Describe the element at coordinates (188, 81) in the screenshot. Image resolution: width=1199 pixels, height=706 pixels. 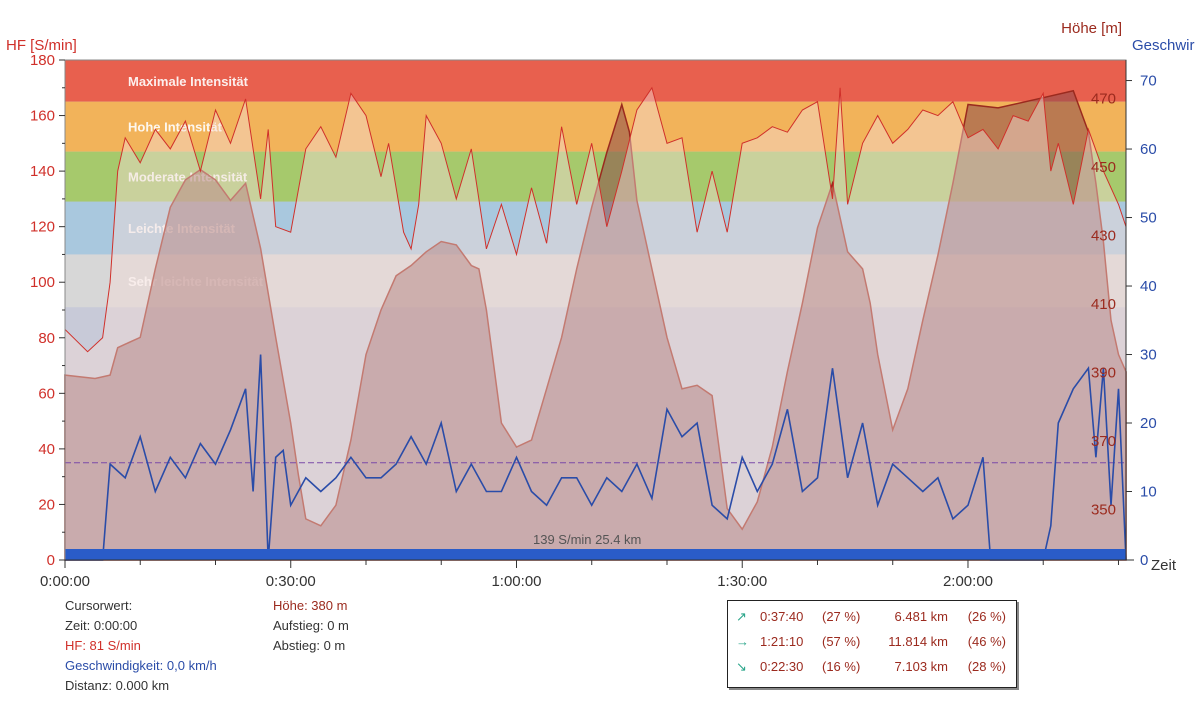
I see `zone-label: Maximale Intensität` at that location.